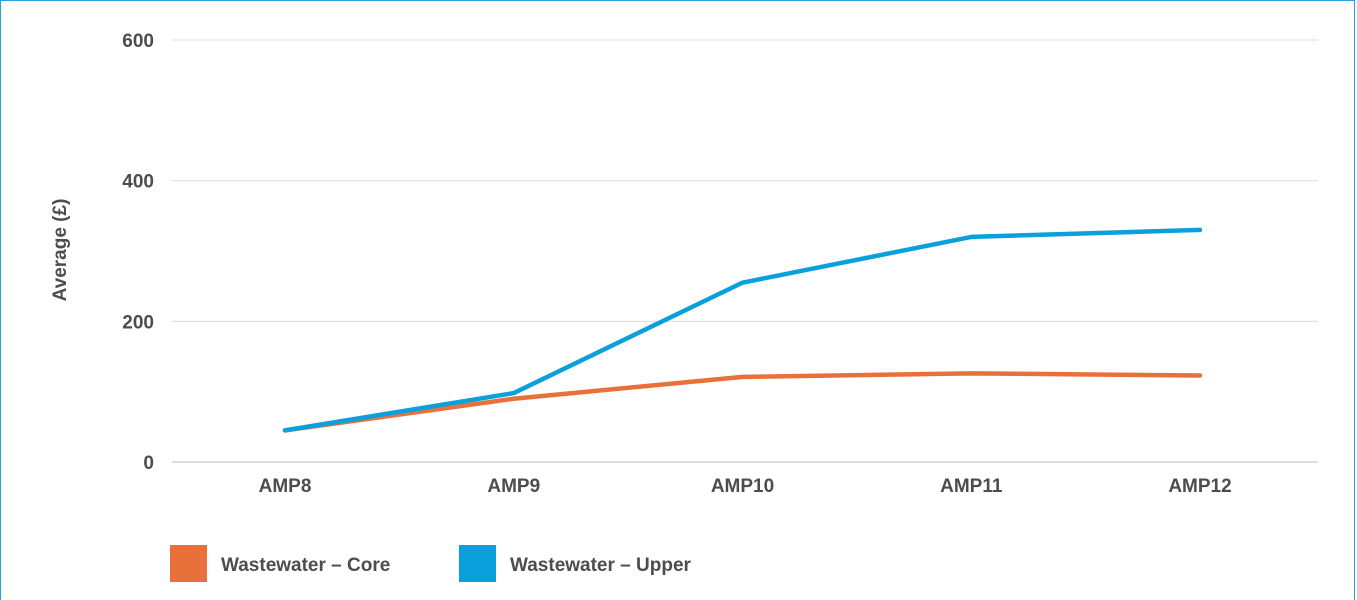 The height and width of the screenshot is (600, 1357). I want to click on x-axis-ticks: AMP8 AMP9 AMP10 AMP11 AMP12, so click(745, 486).